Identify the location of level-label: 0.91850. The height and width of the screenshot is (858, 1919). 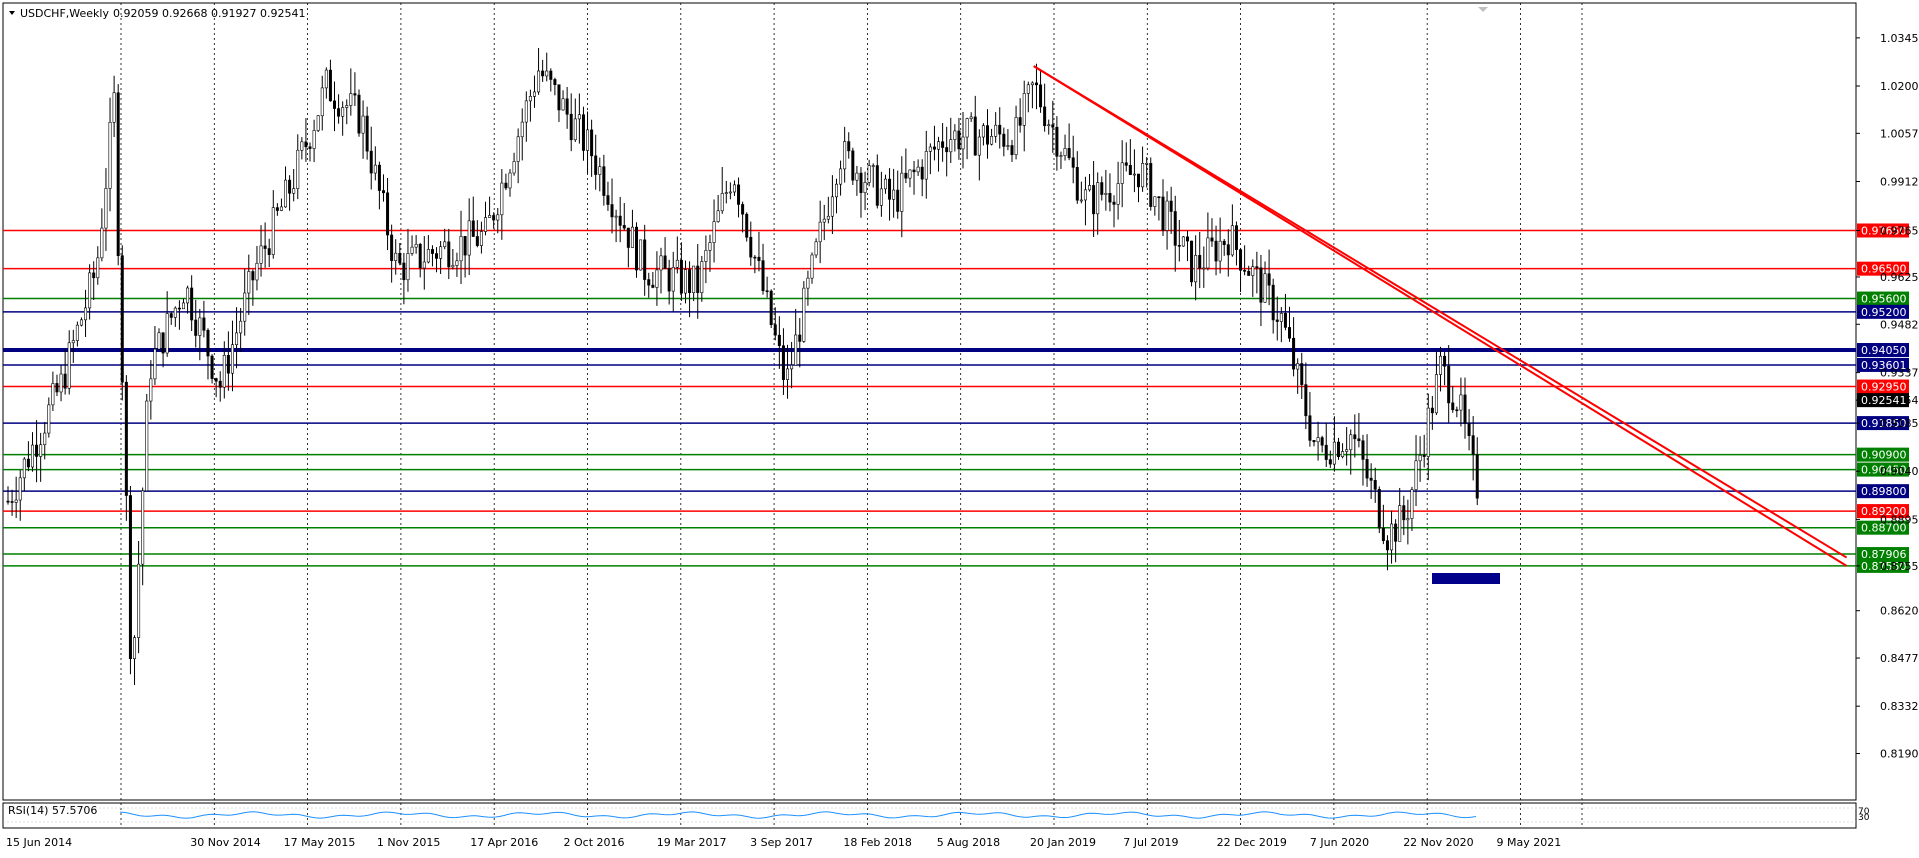
(1884, 423).